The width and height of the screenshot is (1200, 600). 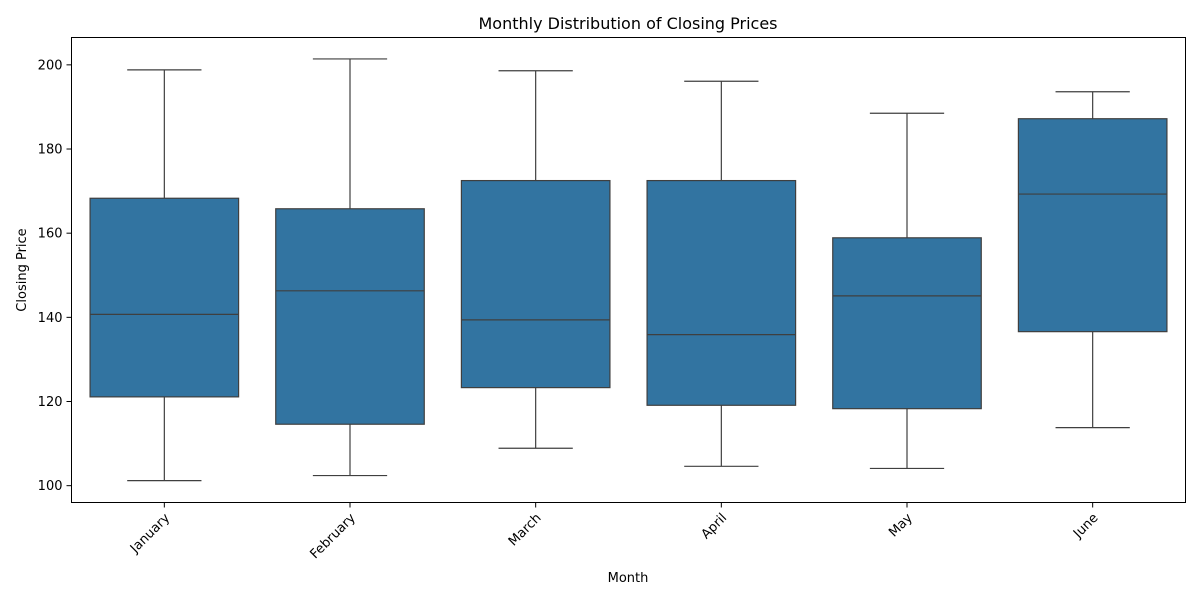 I want to click on x-axis-label: Month, so click(x=628, y=578).